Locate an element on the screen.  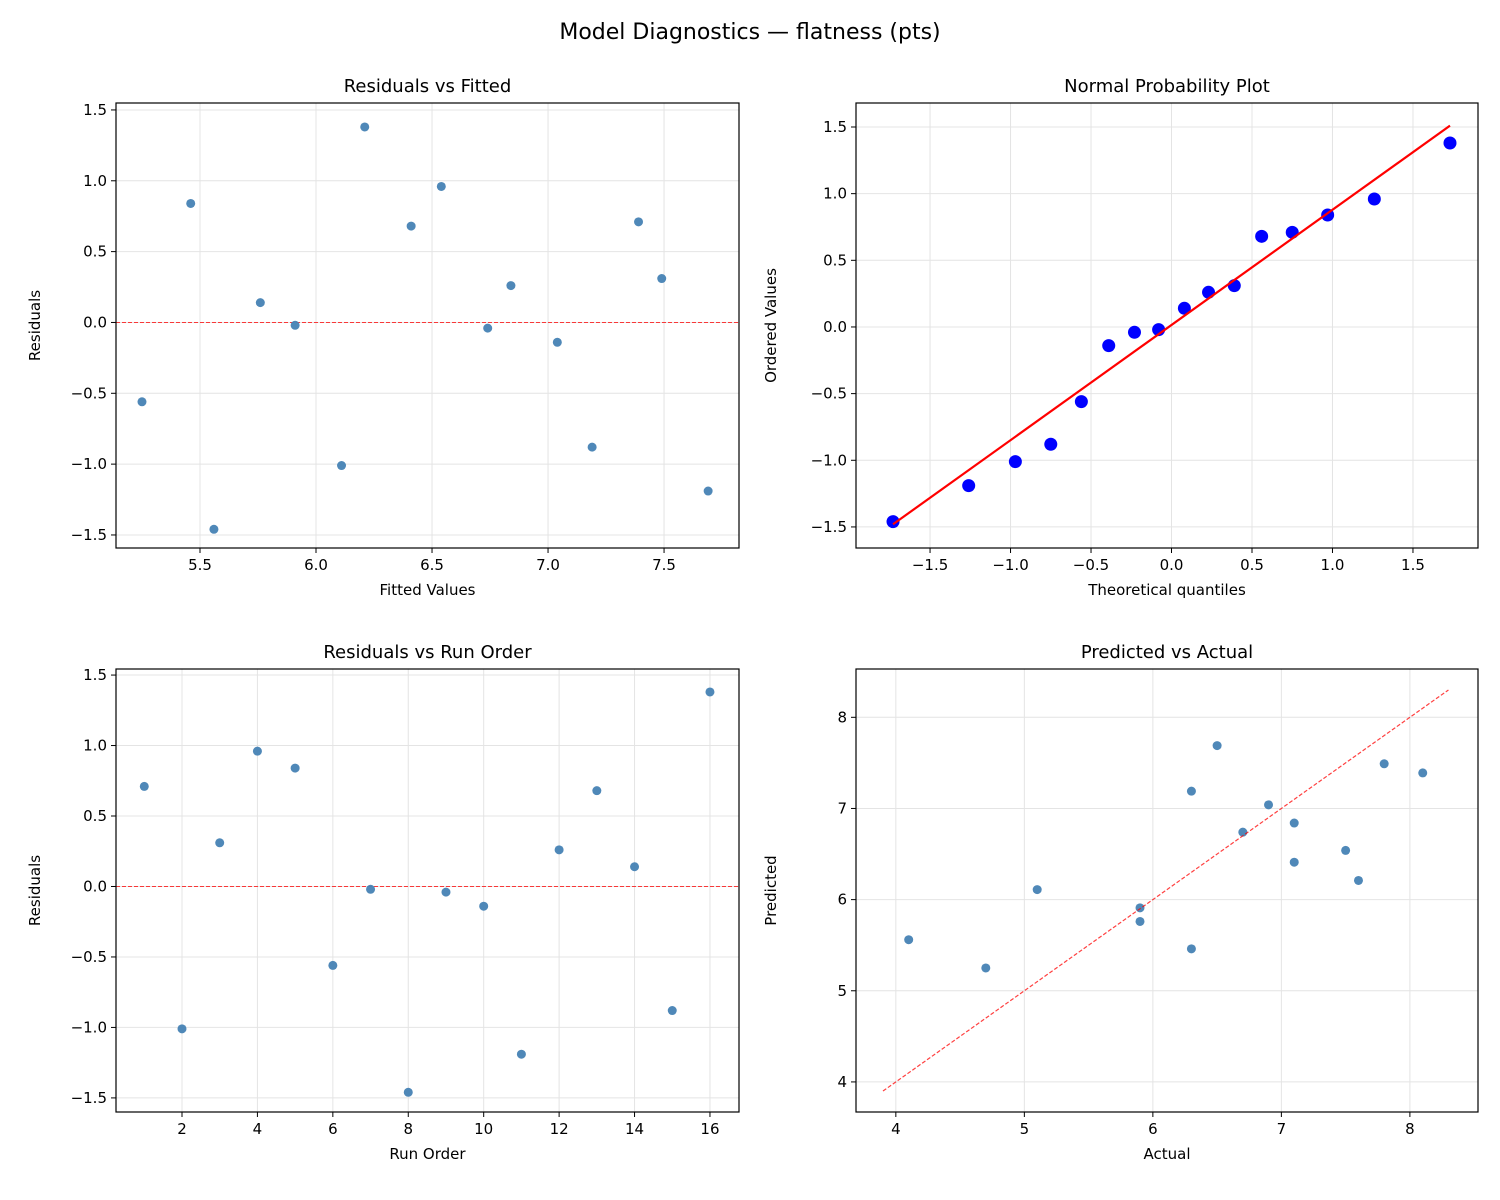
y-axis-label: Predicted is located at coordinates (771, 890).